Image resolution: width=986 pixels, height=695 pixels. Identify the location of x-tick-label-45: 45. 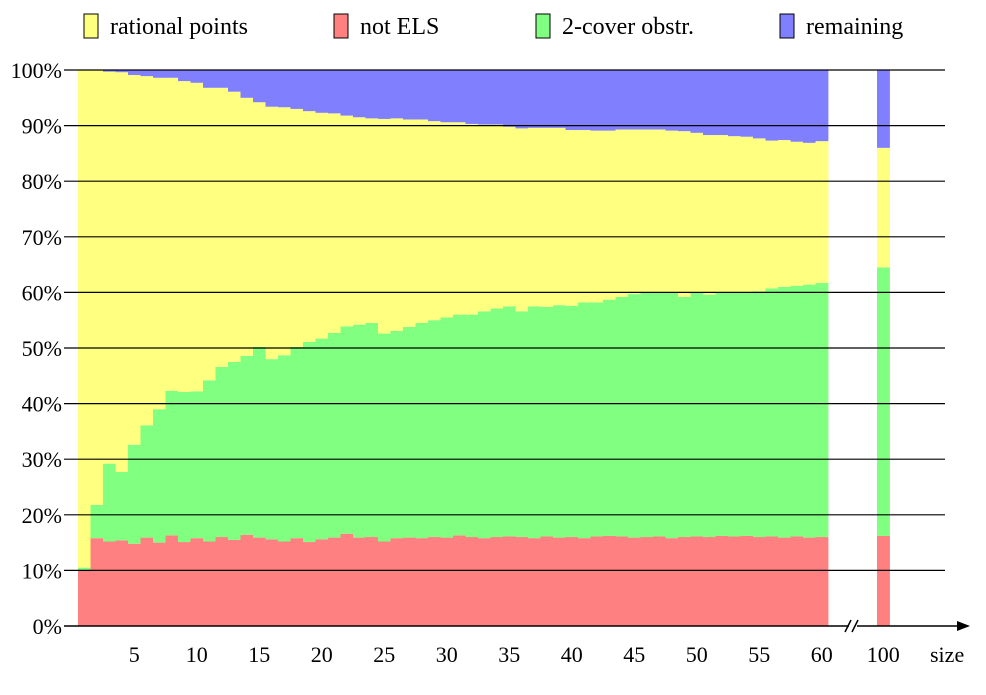
(634, 654).